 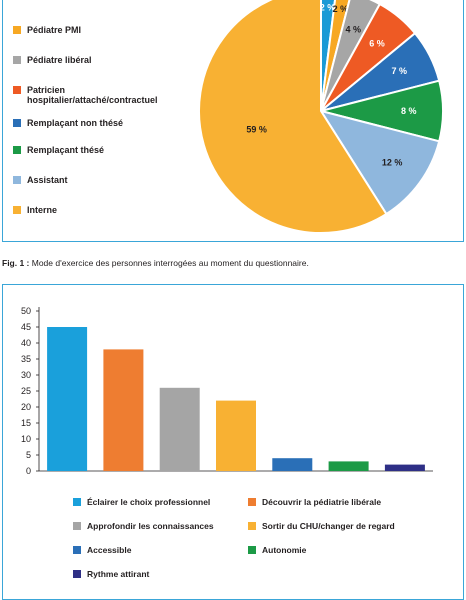 I want to click on pie-label-assistant: 12 %, so click(x=392, y=163).